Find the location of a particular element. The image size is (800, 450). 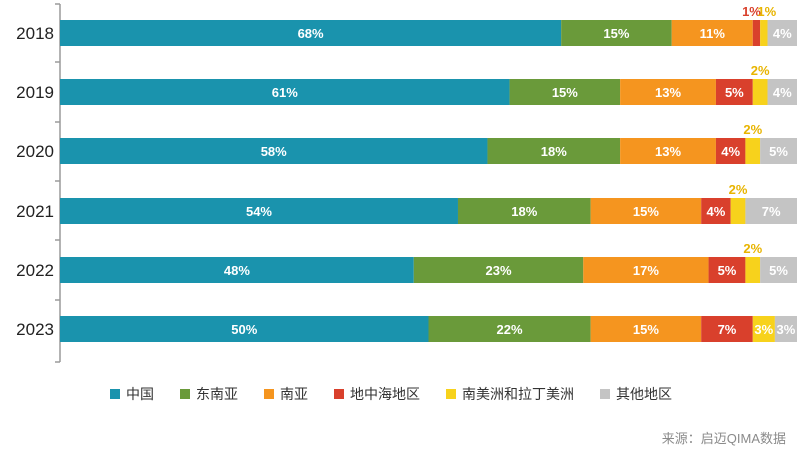

legend-item: 地中海地区 is located at coordinates (377, 394).